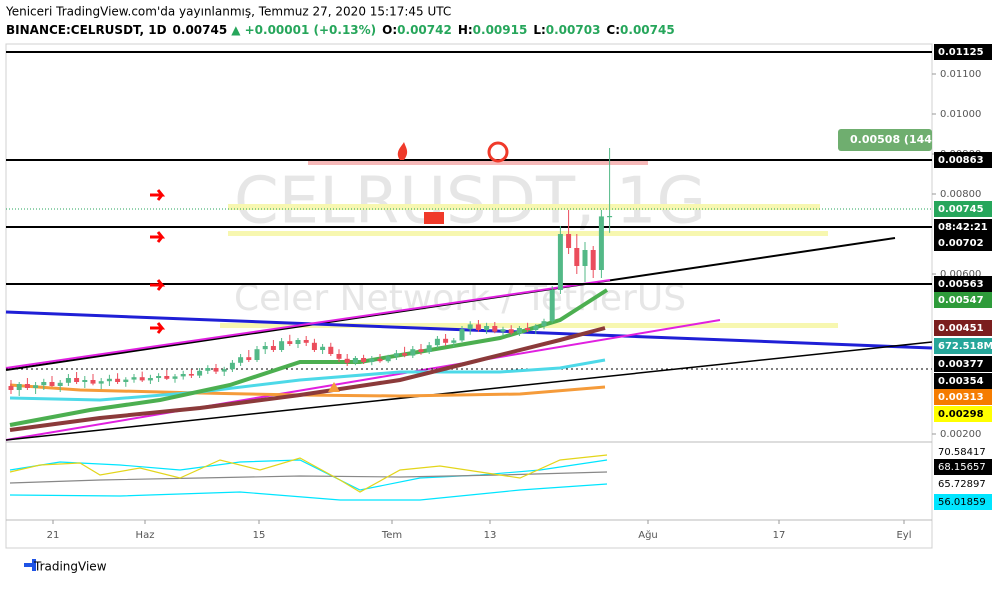 This screenshot has width=1004, height=590. Describe the element at coordinates (200, 30) in the screenshot. I see `last-price: 0.00745` at that location.